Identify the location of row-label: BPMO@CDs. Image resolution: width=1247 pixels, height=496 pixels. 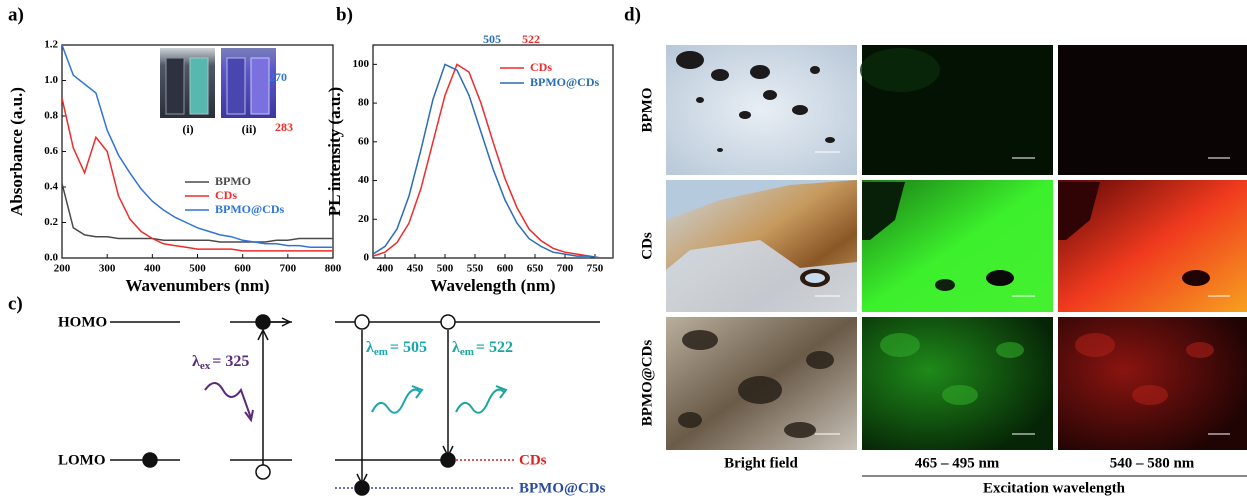
(647, 383).